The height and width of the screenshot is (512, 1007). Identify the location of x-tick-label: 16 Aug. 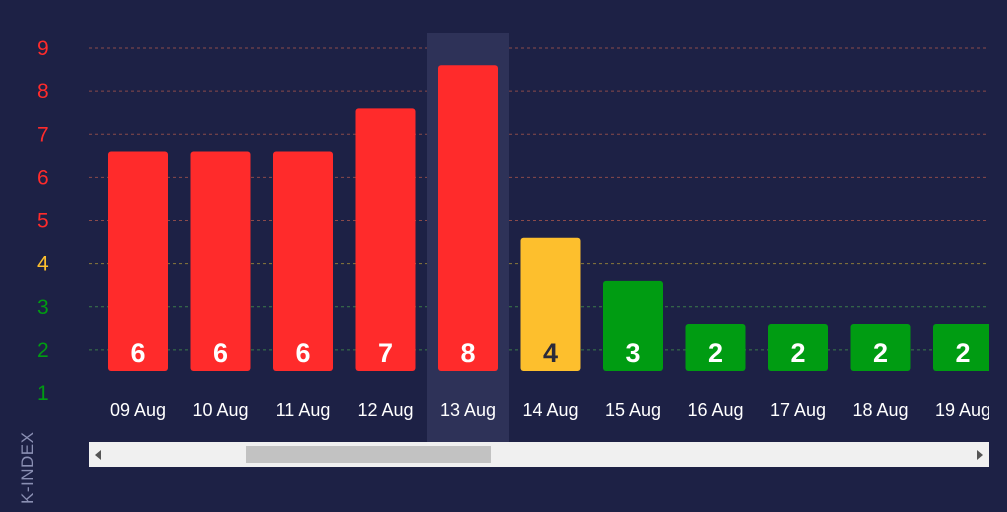
(715, 410).